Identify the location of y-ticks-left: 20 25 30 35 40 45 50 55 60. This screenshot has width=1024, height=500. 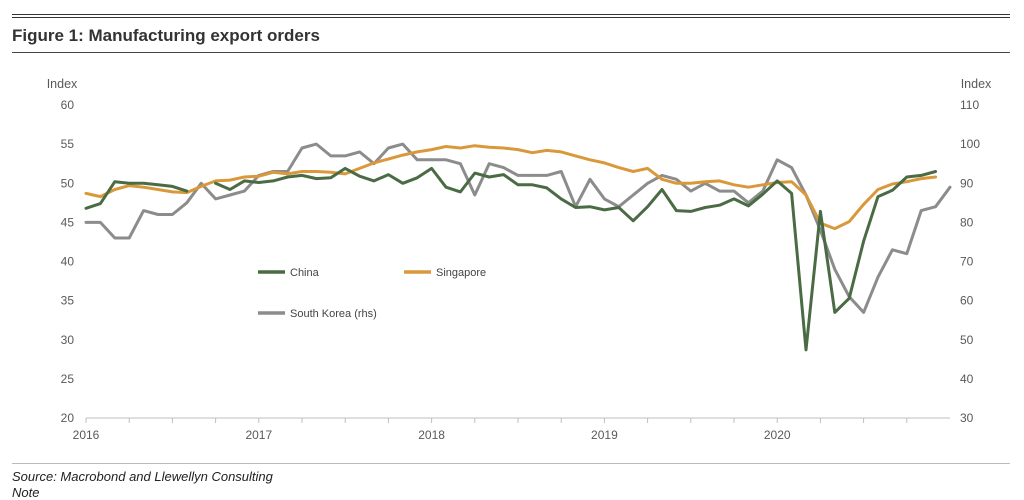
(68, 261).